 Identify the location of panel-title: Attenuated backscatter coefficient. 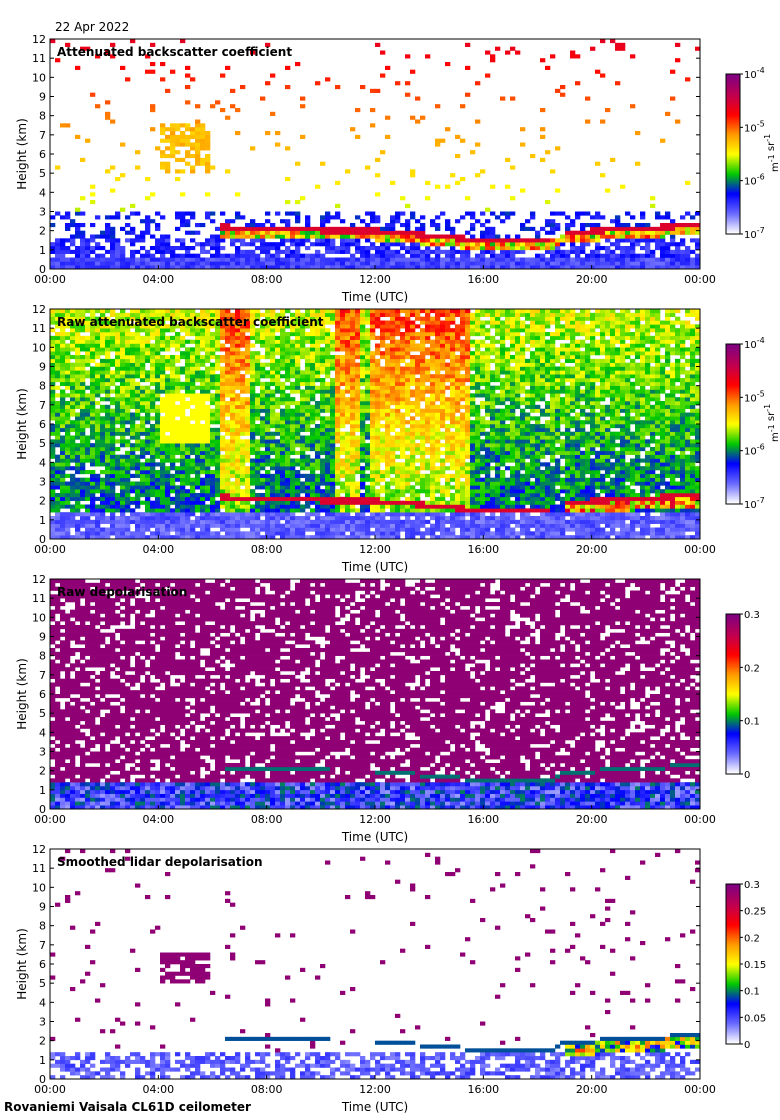
(174, 52).